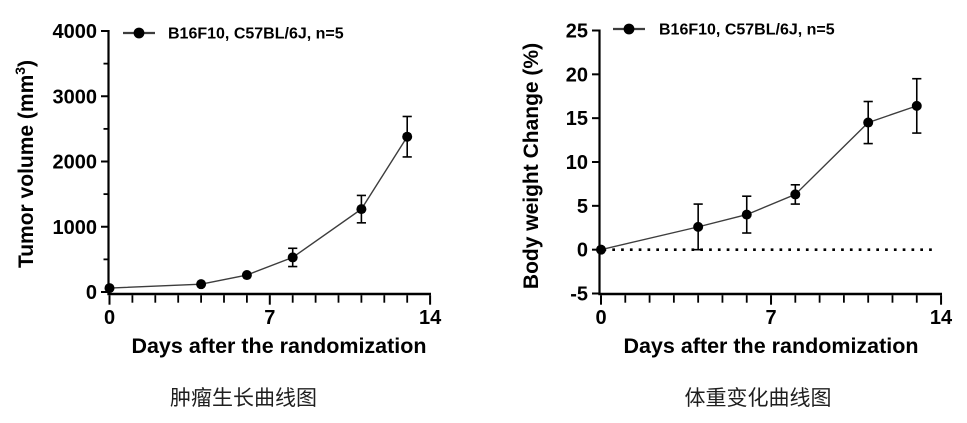 The image size is (967, 423). Describe the element at coordinates (243, 398) in the screenshot. I see `caption-tumor-growth-curve: 肿瘤生长曲线图` at that location.